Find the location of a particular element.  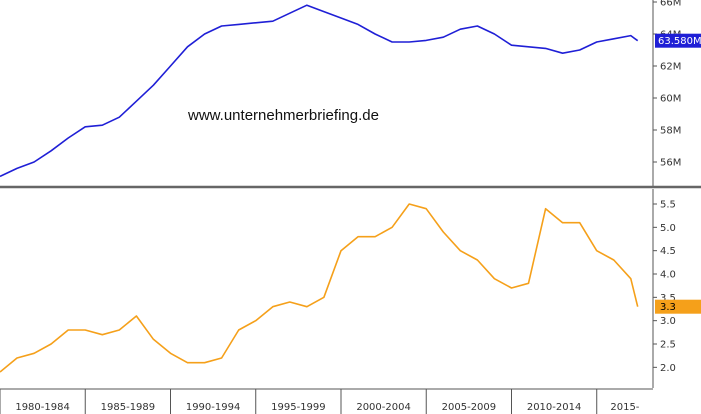

top-y-tick-label: 62M is located at coordinates (670, 67).